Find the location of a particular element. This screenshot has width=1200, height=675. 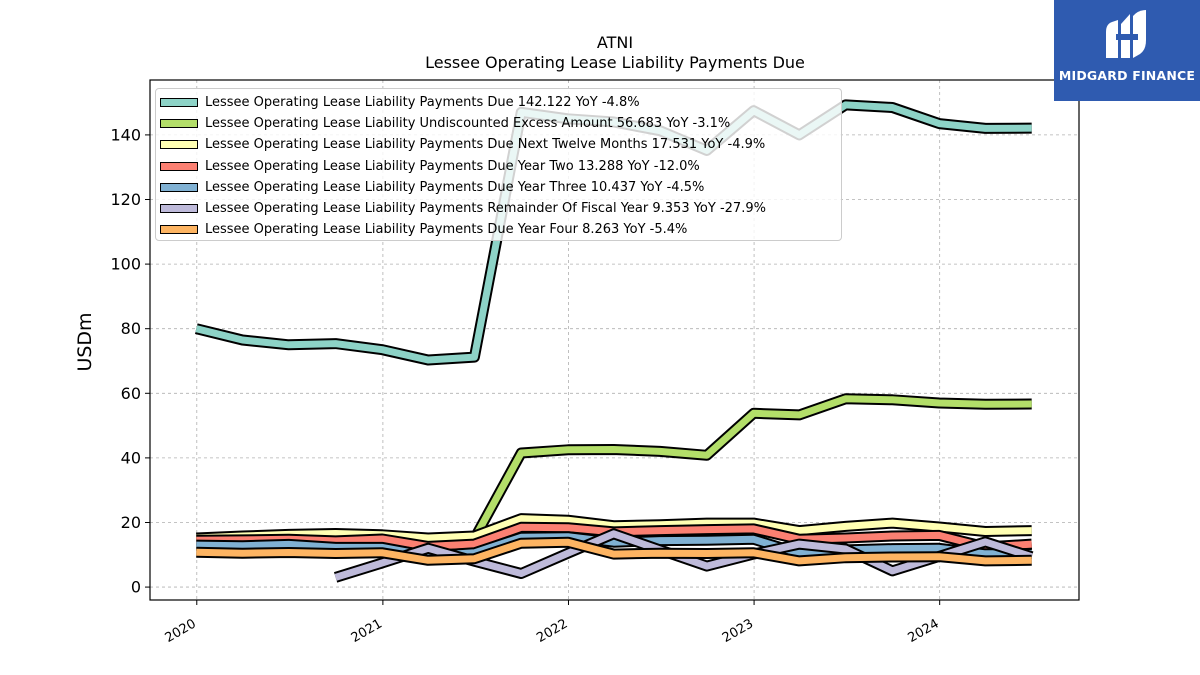

y-tick-label: 40 is located at coordinates (131, 457).